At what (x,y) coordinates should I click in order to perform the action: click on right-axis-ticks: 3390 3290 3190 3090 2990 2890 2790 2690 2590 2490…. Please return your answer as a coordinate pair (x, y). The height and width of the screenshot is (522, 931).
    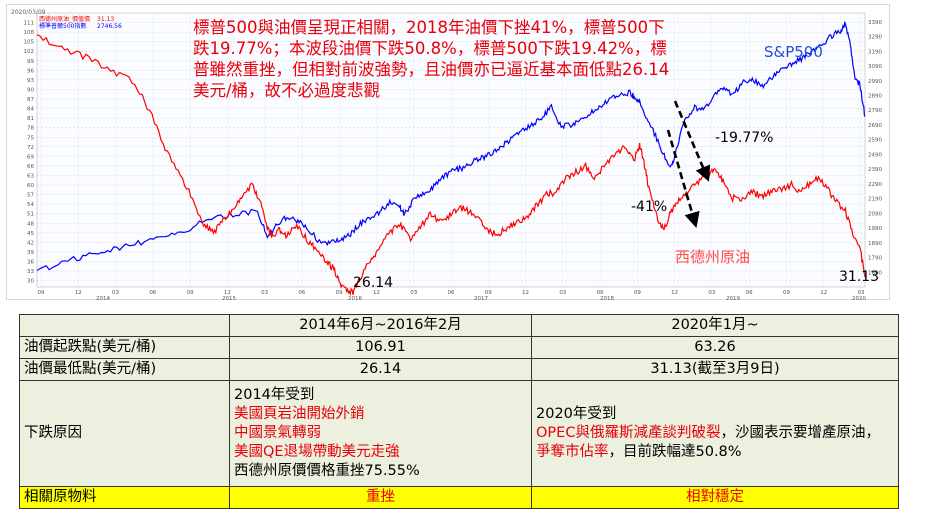
    Looking at the image, I should click on (875, 148).